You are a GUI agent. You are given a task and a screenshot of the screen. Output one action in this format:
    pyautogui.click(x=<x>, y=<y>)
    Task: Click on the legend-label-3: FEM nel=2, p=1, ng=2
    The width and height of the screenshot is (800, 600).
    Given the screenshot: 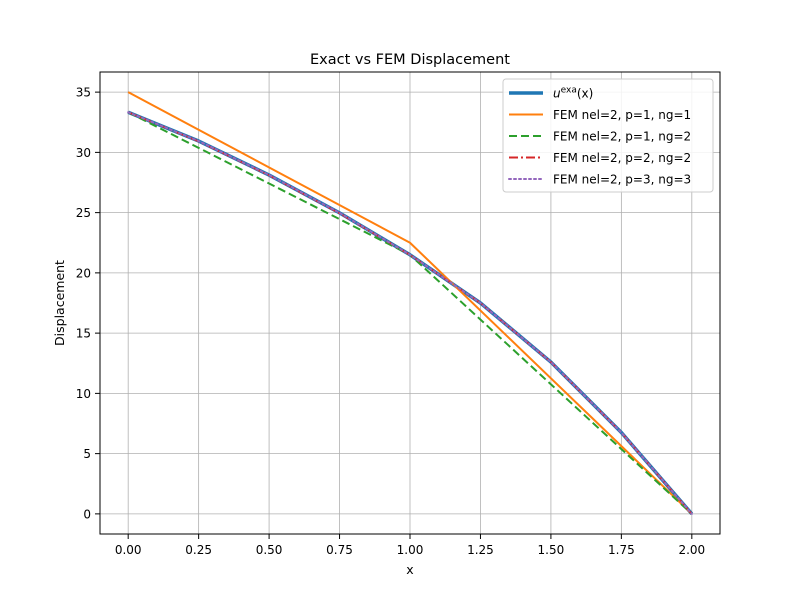 What is the action you would take?
    pyautogui.click(x=622, y=137)
    